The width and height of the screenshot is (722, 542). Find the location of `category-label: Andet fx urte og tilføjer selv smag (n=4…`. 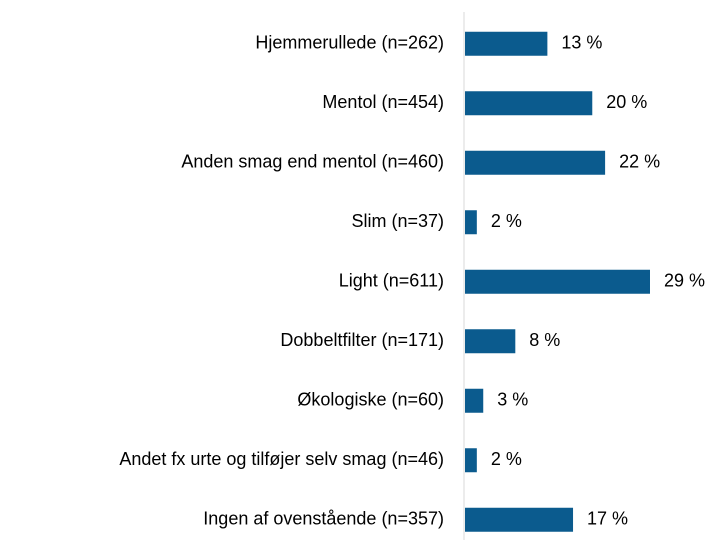

category-label: Andet fx urte og tilføjer selv smag (n=4… is located at coordinates (281, 459).